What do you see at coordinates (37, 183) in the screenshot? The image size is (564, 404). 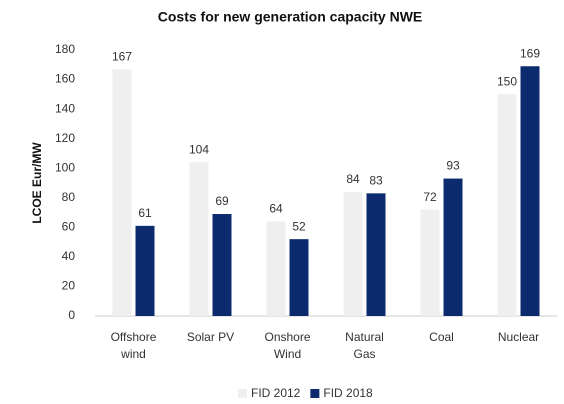 I see `y-axis-label: LCOE Eur/MW` at bounding box center [37, 183].